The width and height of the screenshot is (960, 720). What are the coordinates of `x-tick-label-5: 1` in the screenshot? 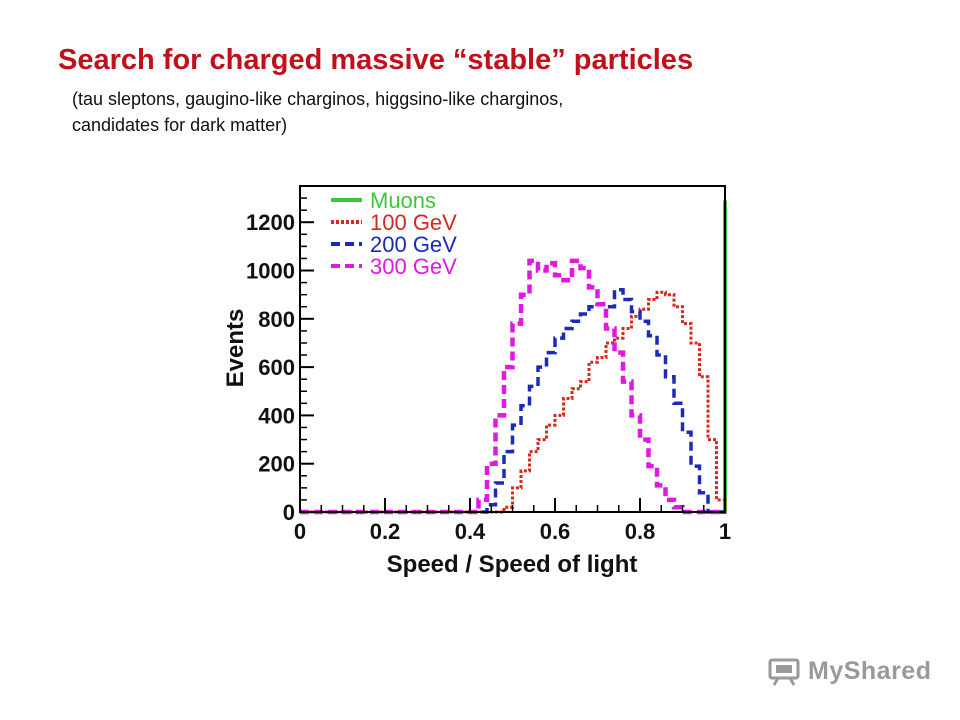 It's located at (725, 531).